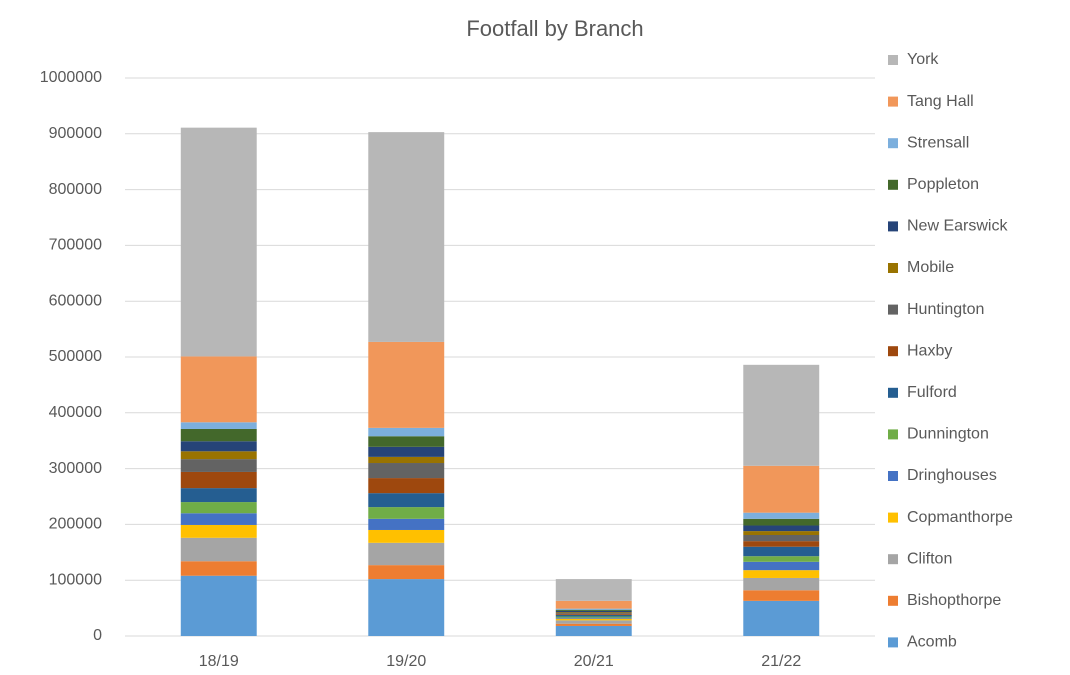 The width and height of the screenshot is (1070, 675). What do you see at coordinates (75, 524) in the screenshot?
I see `y-tick-label: 200000` at bounding box center [75, 524].